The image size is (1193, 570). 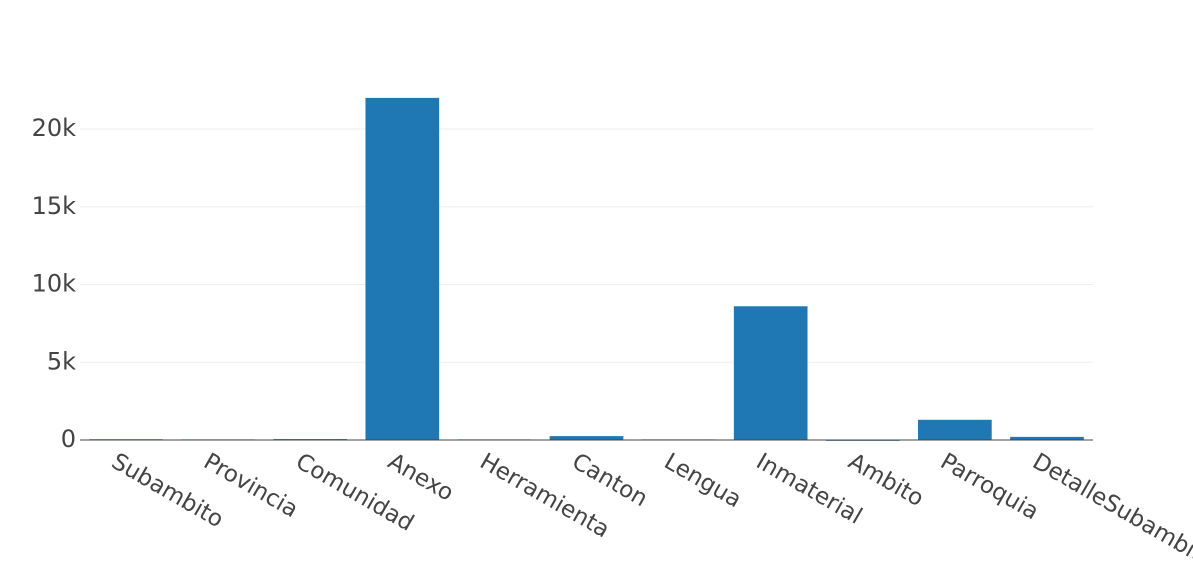 What do you see at coordinates (703, 481) in the screenshot?
I see `x-tick-label: Lengua` at bounding box center [703, 481].